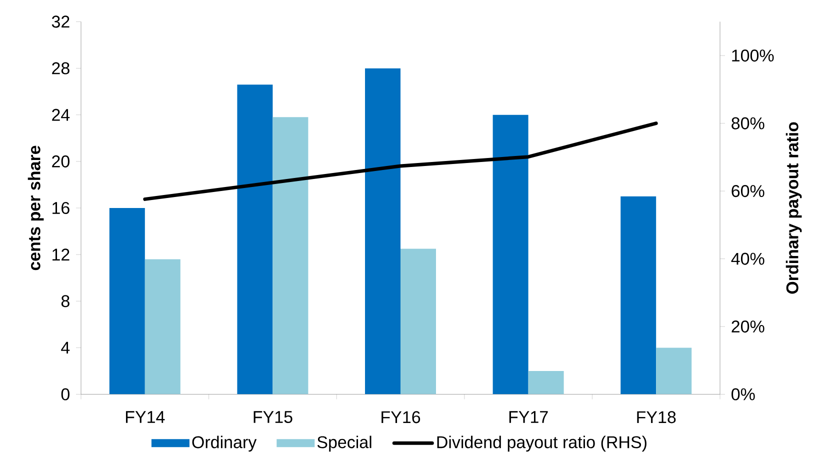  What do you see at coordinates (61, 22) in the screenshot?
I see `y-tick-label: 32` at bounding box center [61, 22].